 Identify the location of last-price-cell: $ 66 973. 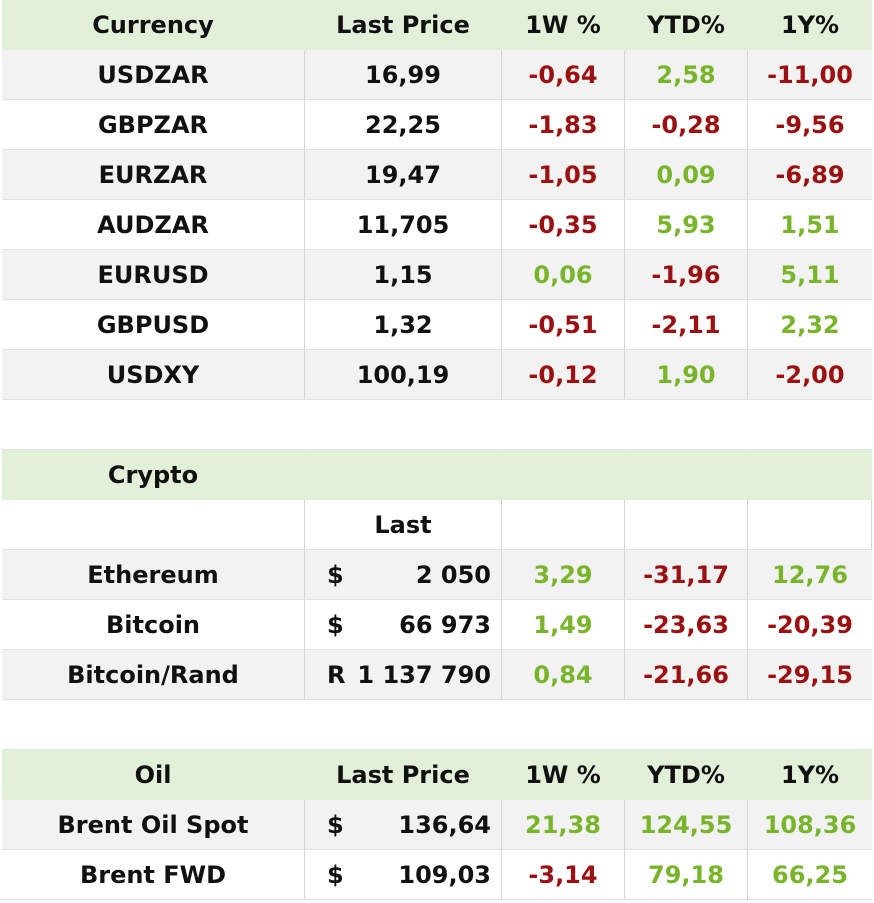
(403, 625).